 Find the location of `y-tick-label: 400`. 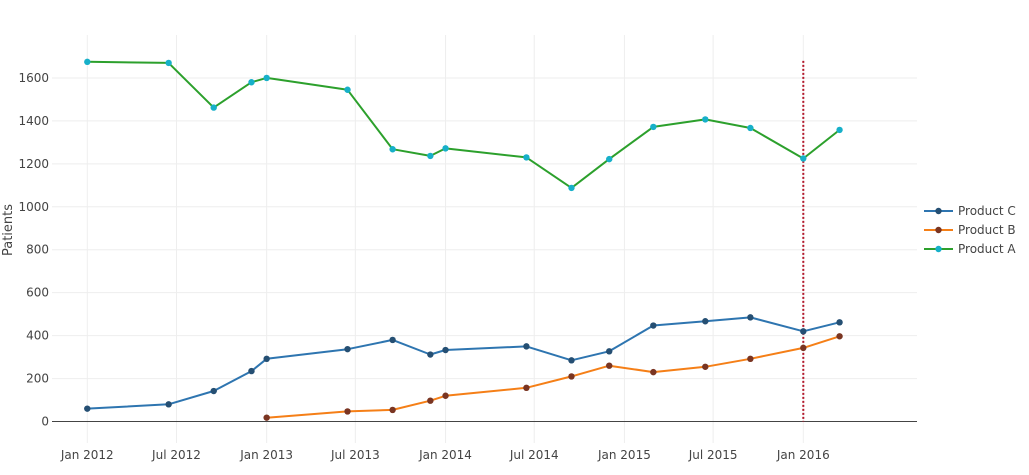

y-tick-label: 400 is located at coordinates (37, 336).